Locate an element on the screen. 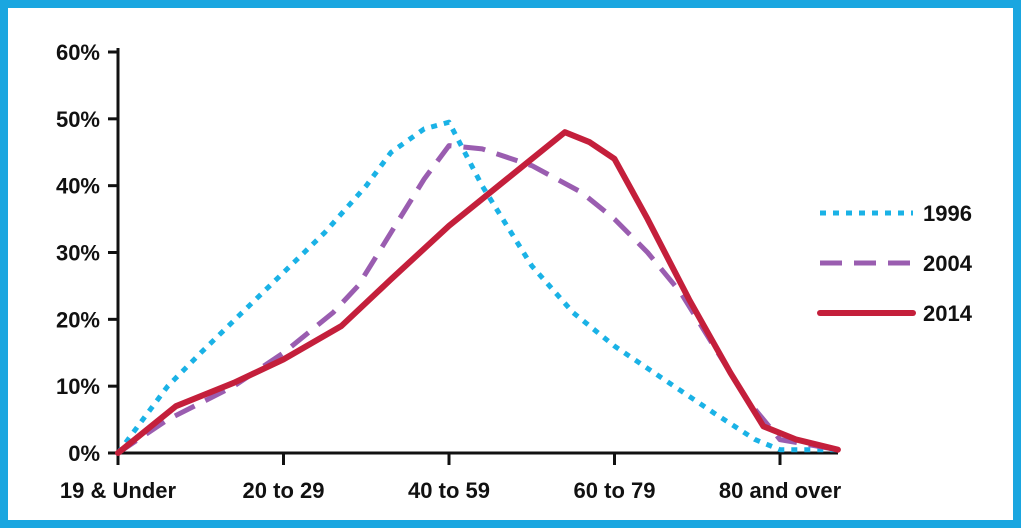 Image resolution: width=1021 pixels, height=528 pixels. x-tick-label: 80 and over is located at coordinates (780, 490).